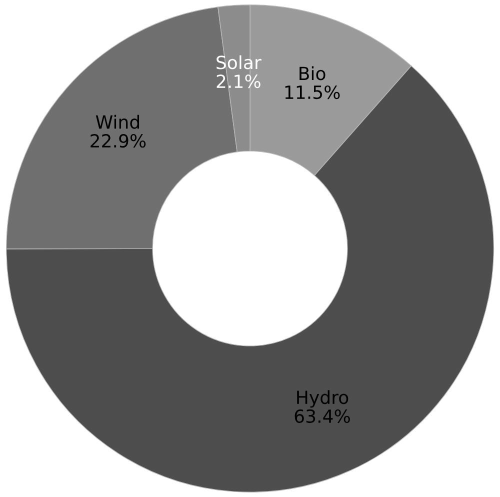 This screenshot has height=497, width=500. I want to click on slice-label: Bio, so click(313, 73).